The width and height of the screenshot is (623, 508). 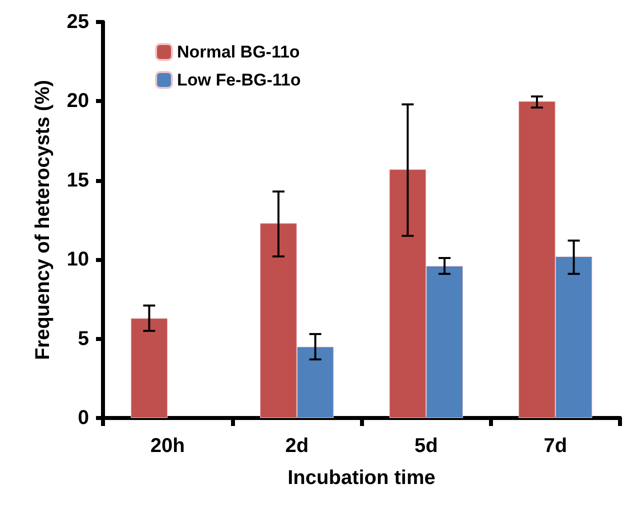 What do you see at coordinates (83, 418) in the screenshot?
I see `y-tick-label: 0` at bounding box center [83, 418].